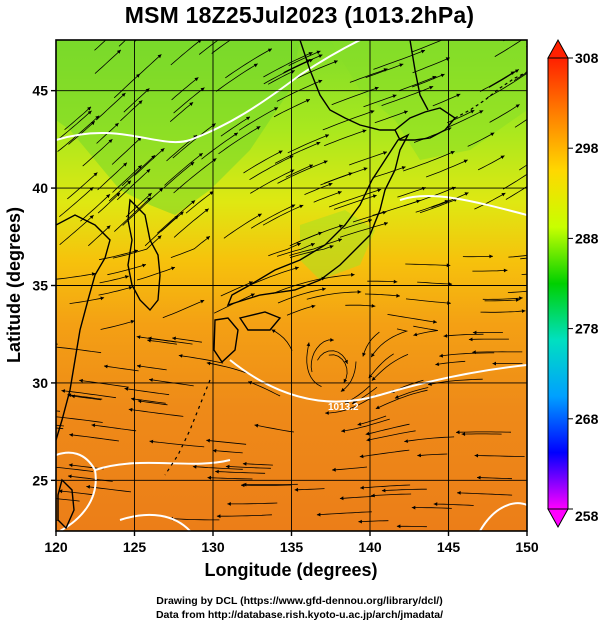  Describe the element at coordinates (40, 480) in the screenshot. I see `y-tick-label: 25` at that location.